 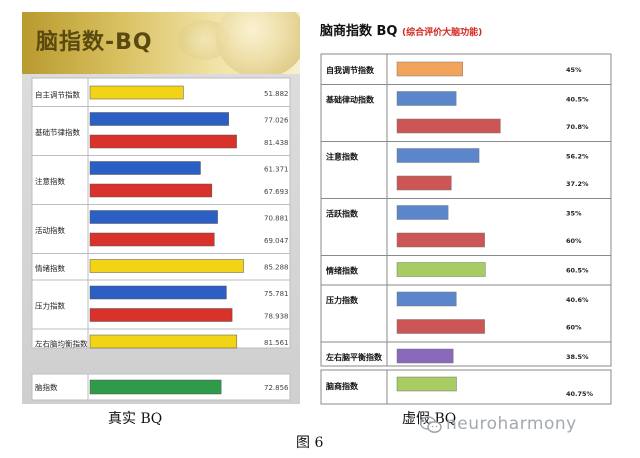 What do you see at coordinates (350, 70) in the screenshot?
I see `fake-bq-category-label: 自我调节指数` at bounding box center [350, 70].